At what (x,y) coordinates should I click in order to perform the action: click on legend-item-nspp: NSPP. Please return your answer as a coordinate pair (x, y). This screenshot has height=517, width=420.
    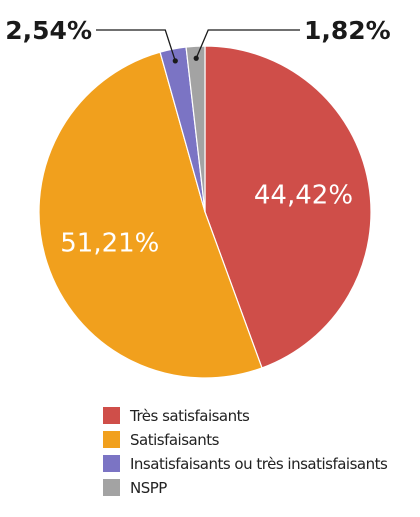
    Looking at the image, I should click on (261, 487).